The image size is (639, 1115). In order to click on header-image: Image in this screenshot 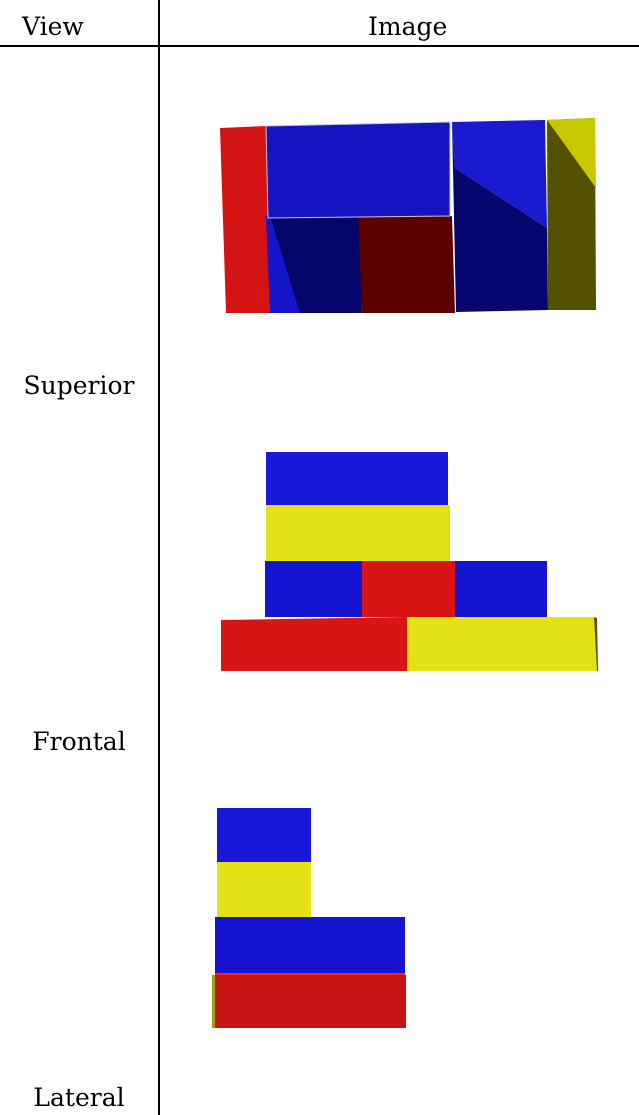, I will do `click(408, 26)`.